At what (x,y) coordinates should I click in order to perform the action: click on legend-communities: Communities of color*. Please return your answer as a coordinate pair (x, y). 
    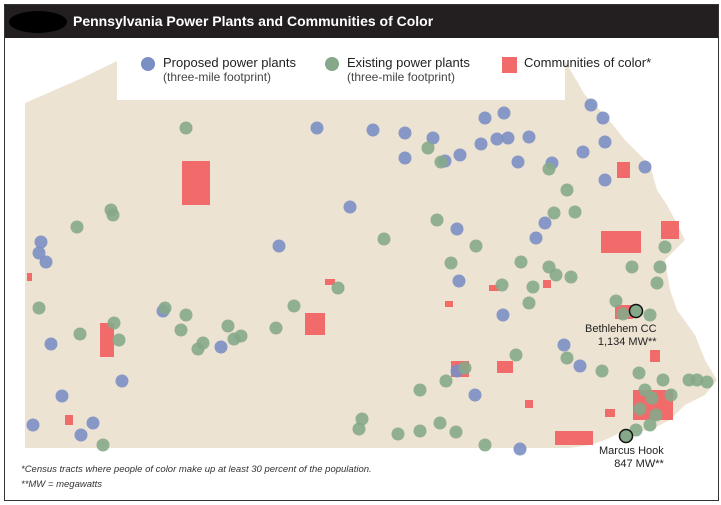
    Looking at the image, I should click on (577, 64).